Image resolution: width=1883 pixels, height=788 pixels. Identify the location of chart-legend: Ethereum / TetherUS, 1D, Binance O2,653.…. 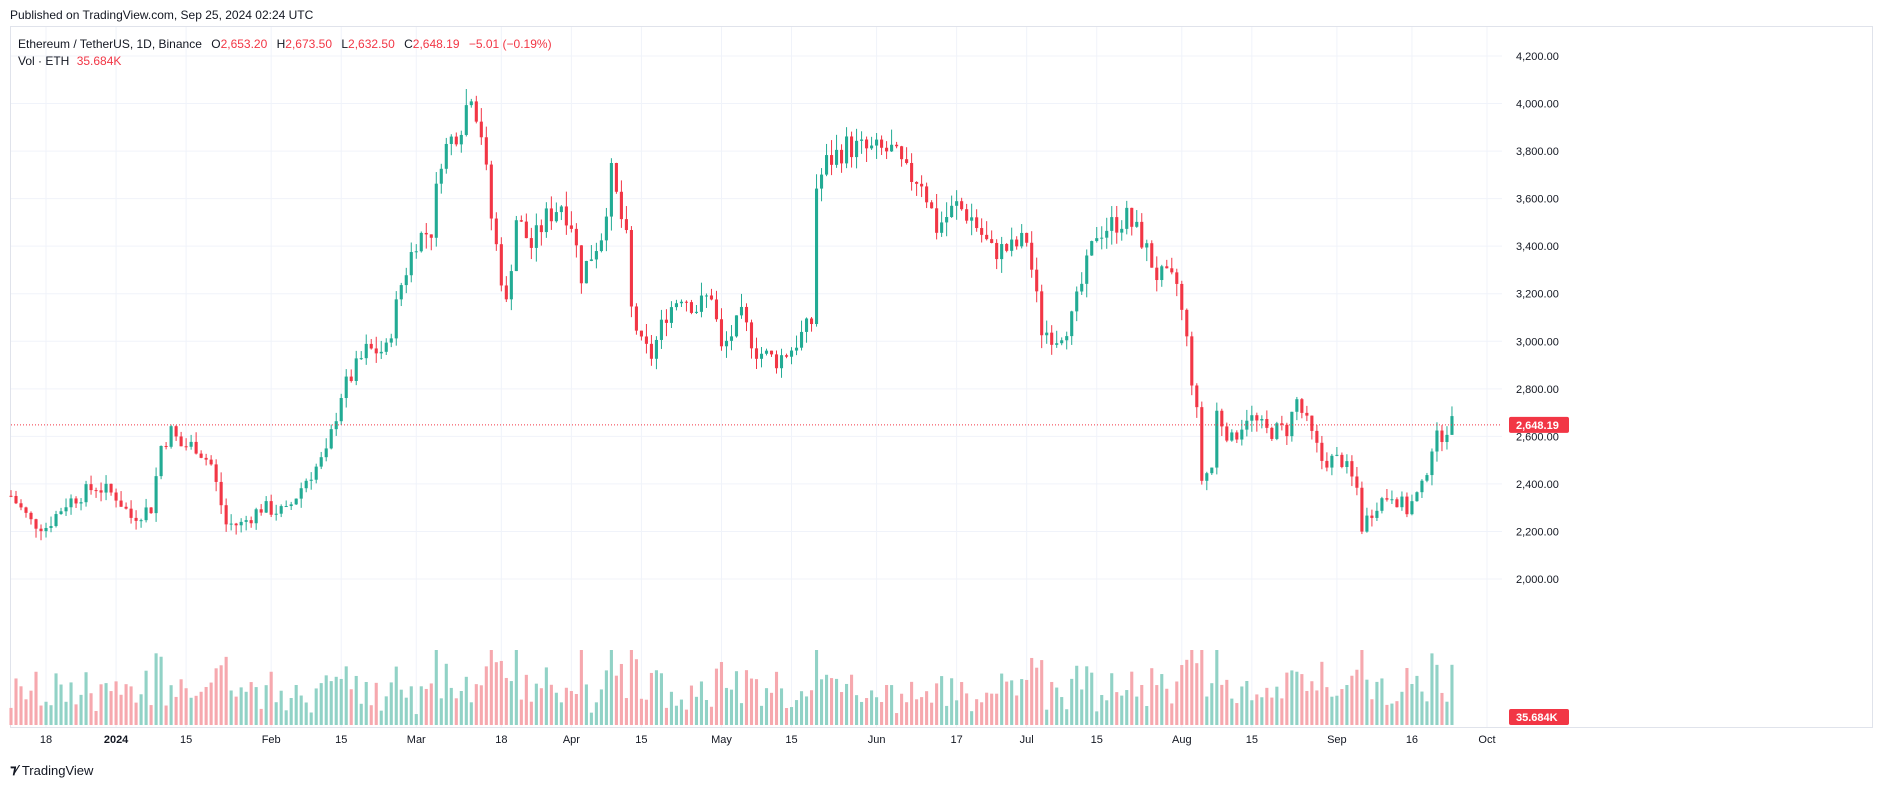
(285, 53).